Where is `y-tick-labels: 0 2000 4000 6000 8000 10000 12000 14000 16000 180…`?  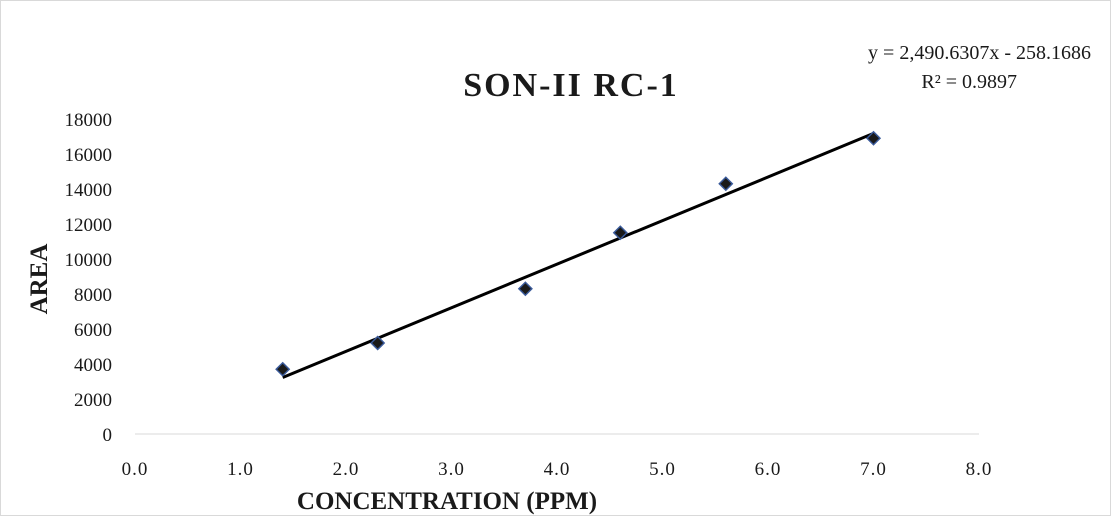
y-tick-labels: 0 2000 4000 6000 8000 10000 12000 14000 16000 180… is located at coordinates (89, 278).